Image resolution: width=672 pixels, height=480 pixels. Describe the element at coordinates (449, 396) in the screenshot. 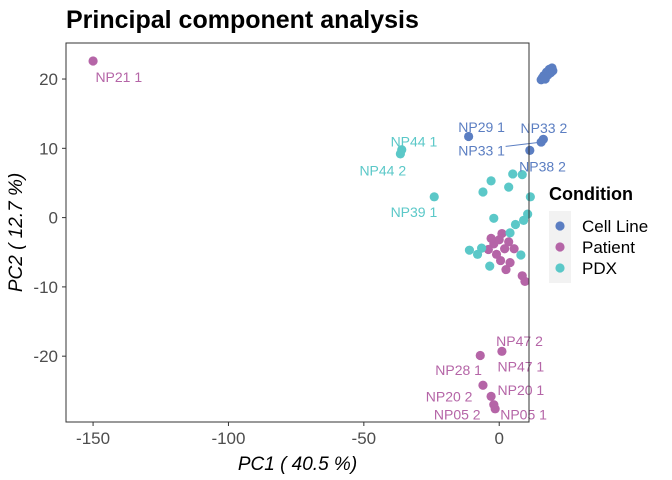

I see `point-label: NP20 2` at that location.